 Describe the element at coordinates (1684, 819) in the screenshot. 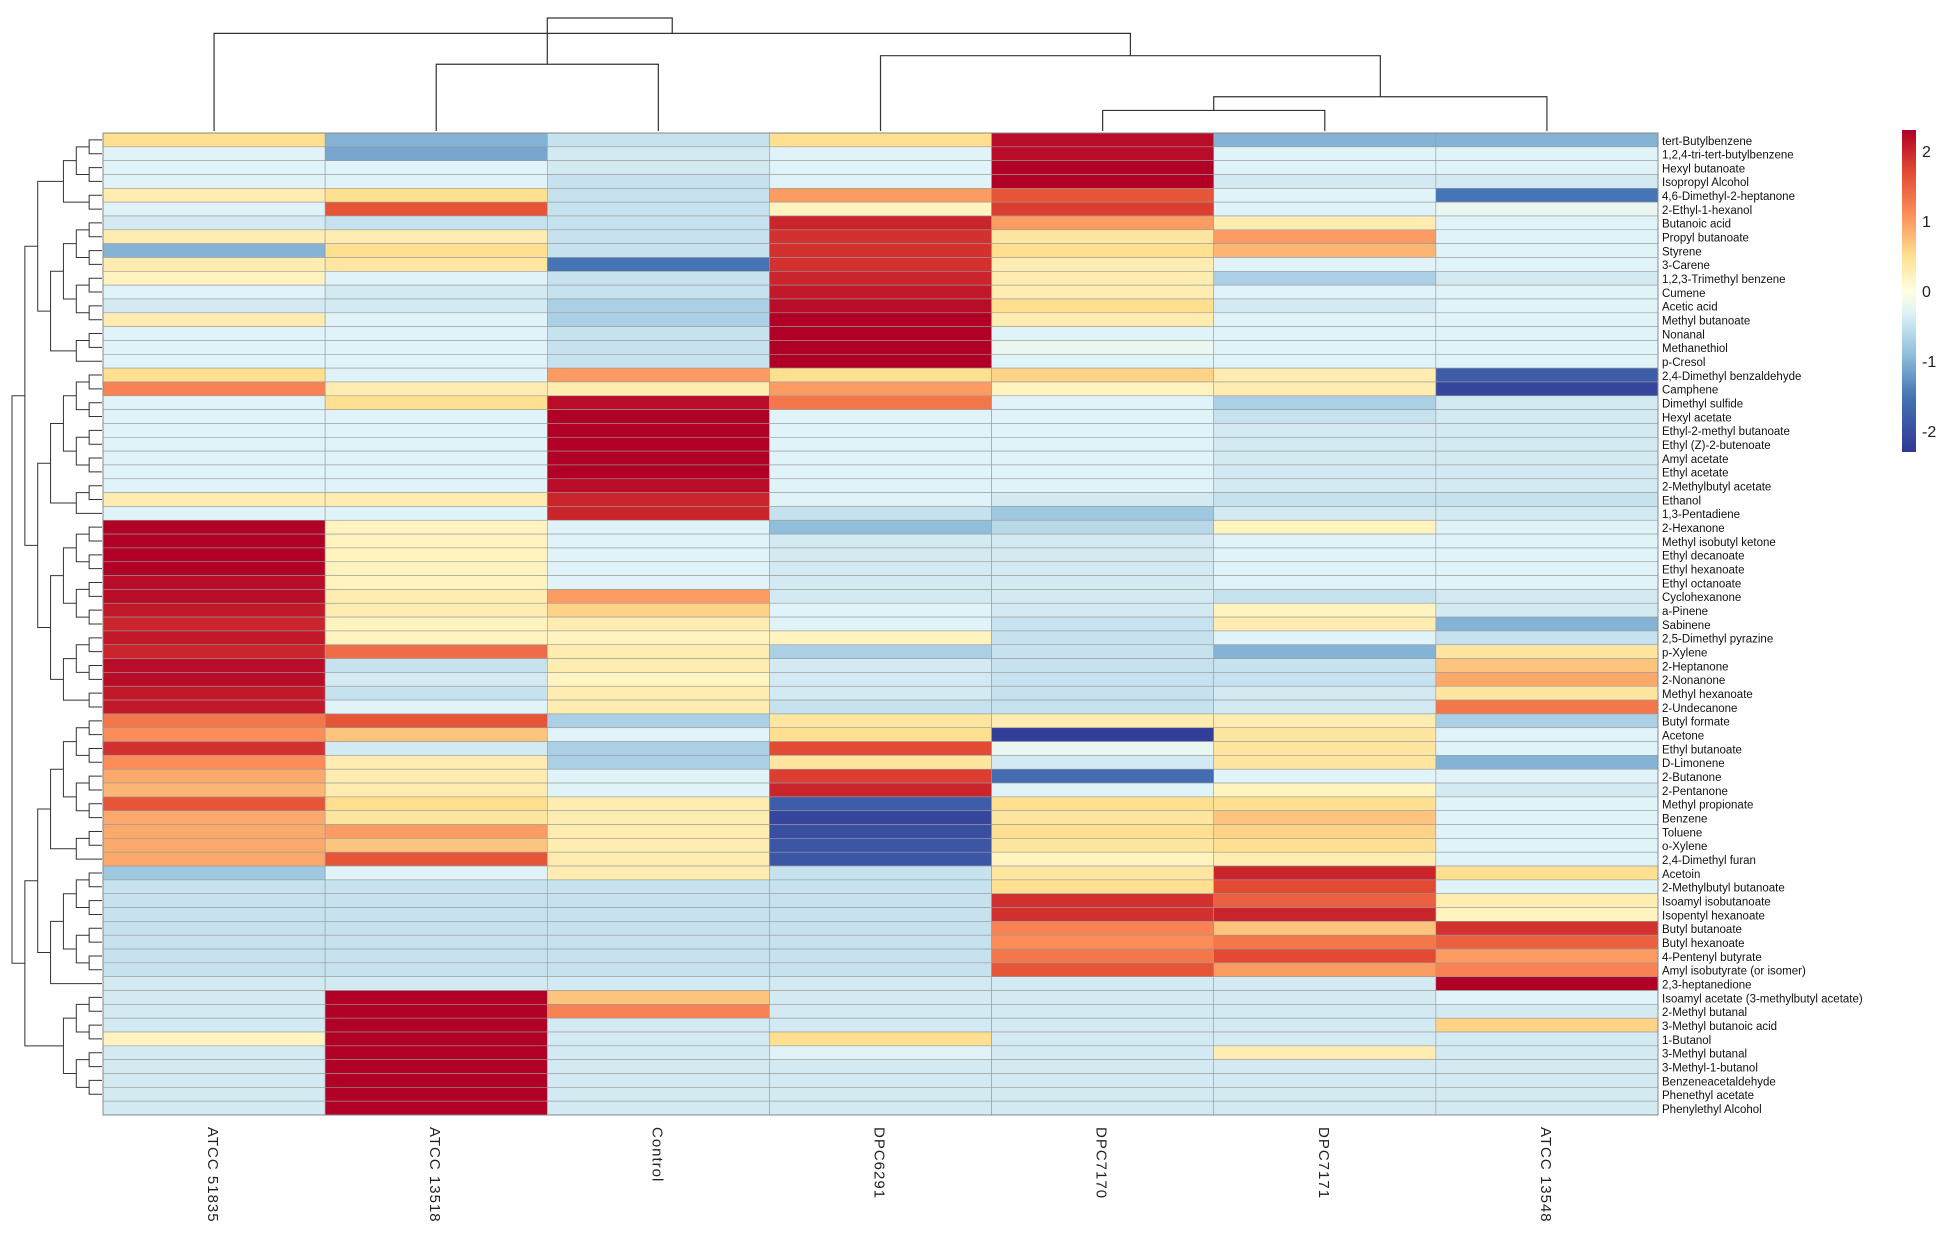

I see `row-label: Benzene` at that location.